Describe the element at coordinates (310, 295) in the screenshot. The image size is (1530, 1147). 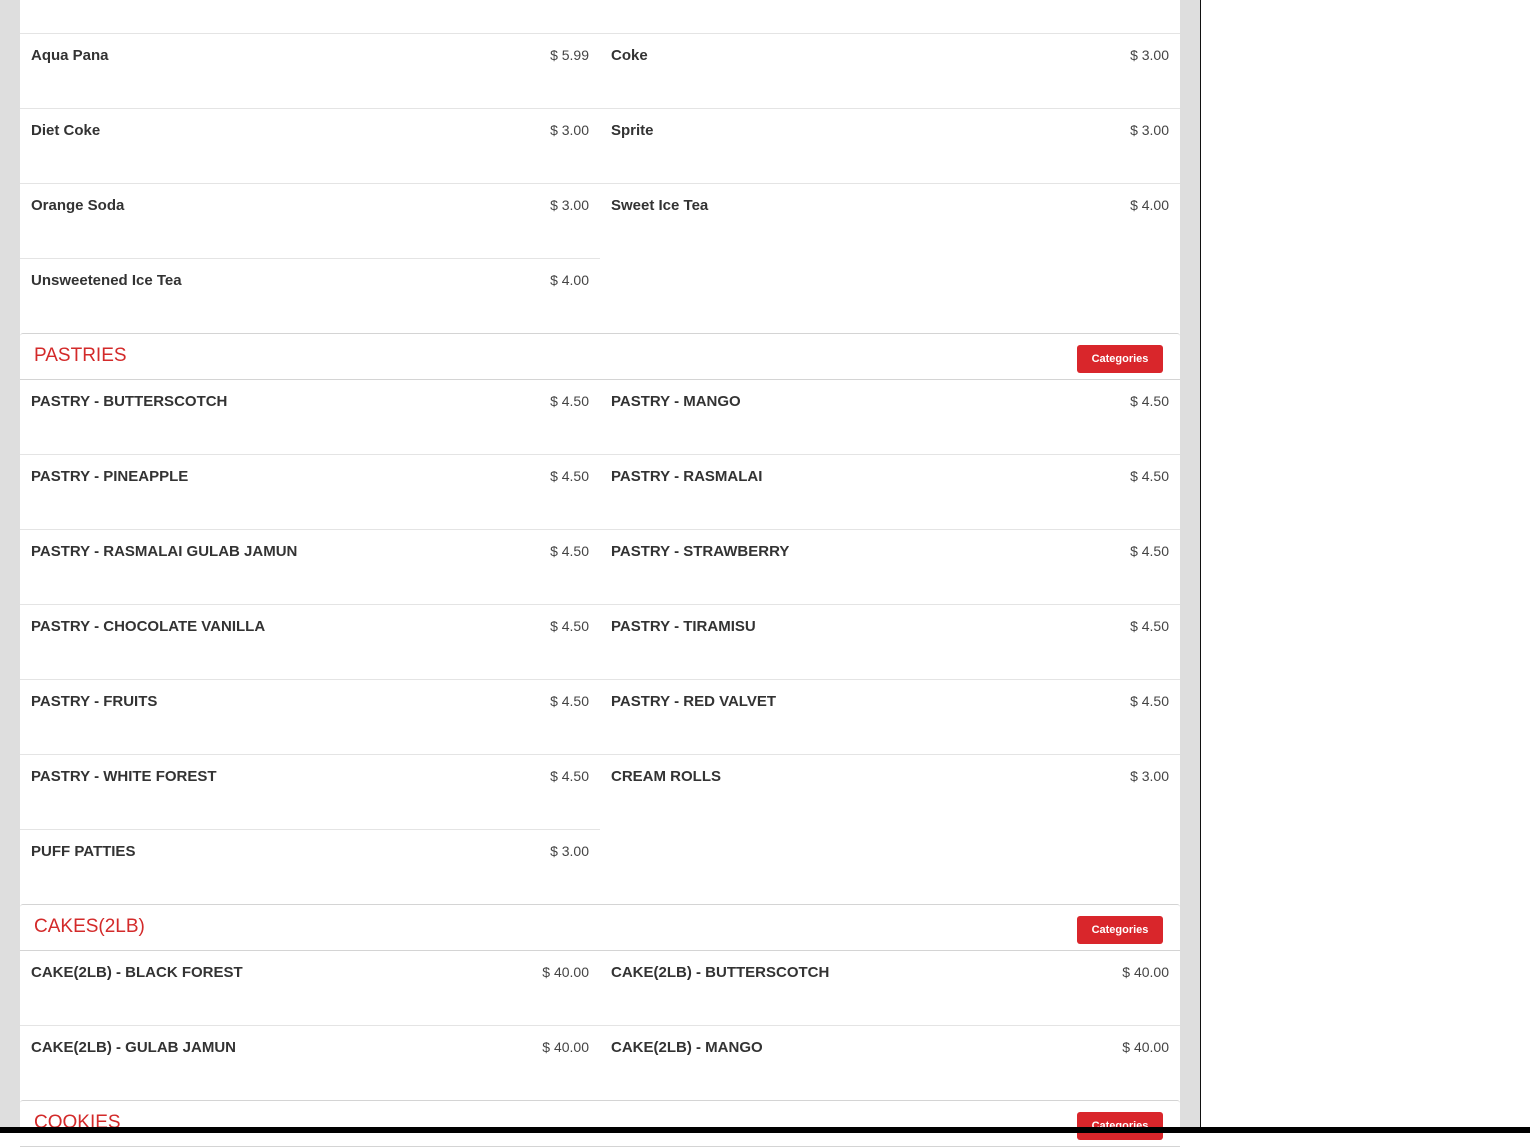
I see `menu-item: Unsweetened Ice Tea $ 4.00` at that location.